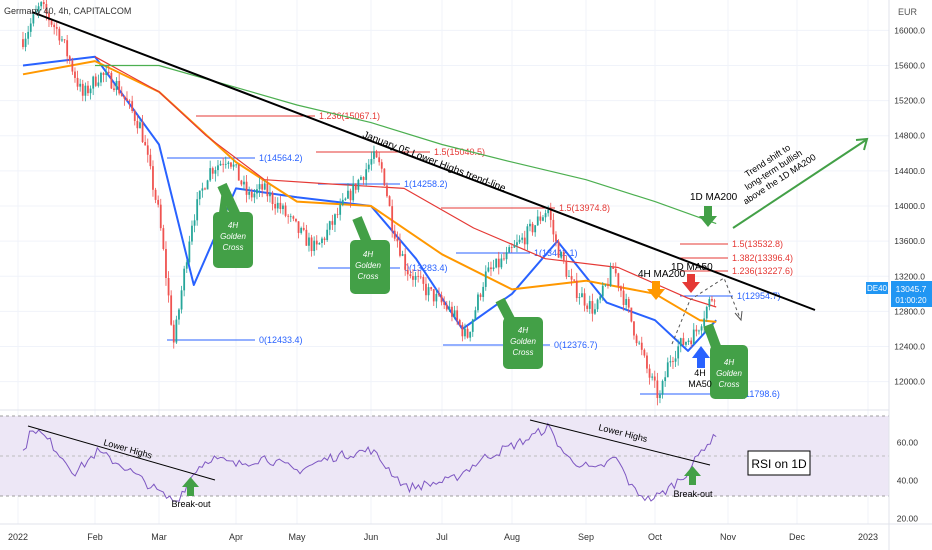 Image resolution: width=932 pixels, height=550 pixels. I want to click on y-tick-label-5: 14000.0, so click(909, 206).